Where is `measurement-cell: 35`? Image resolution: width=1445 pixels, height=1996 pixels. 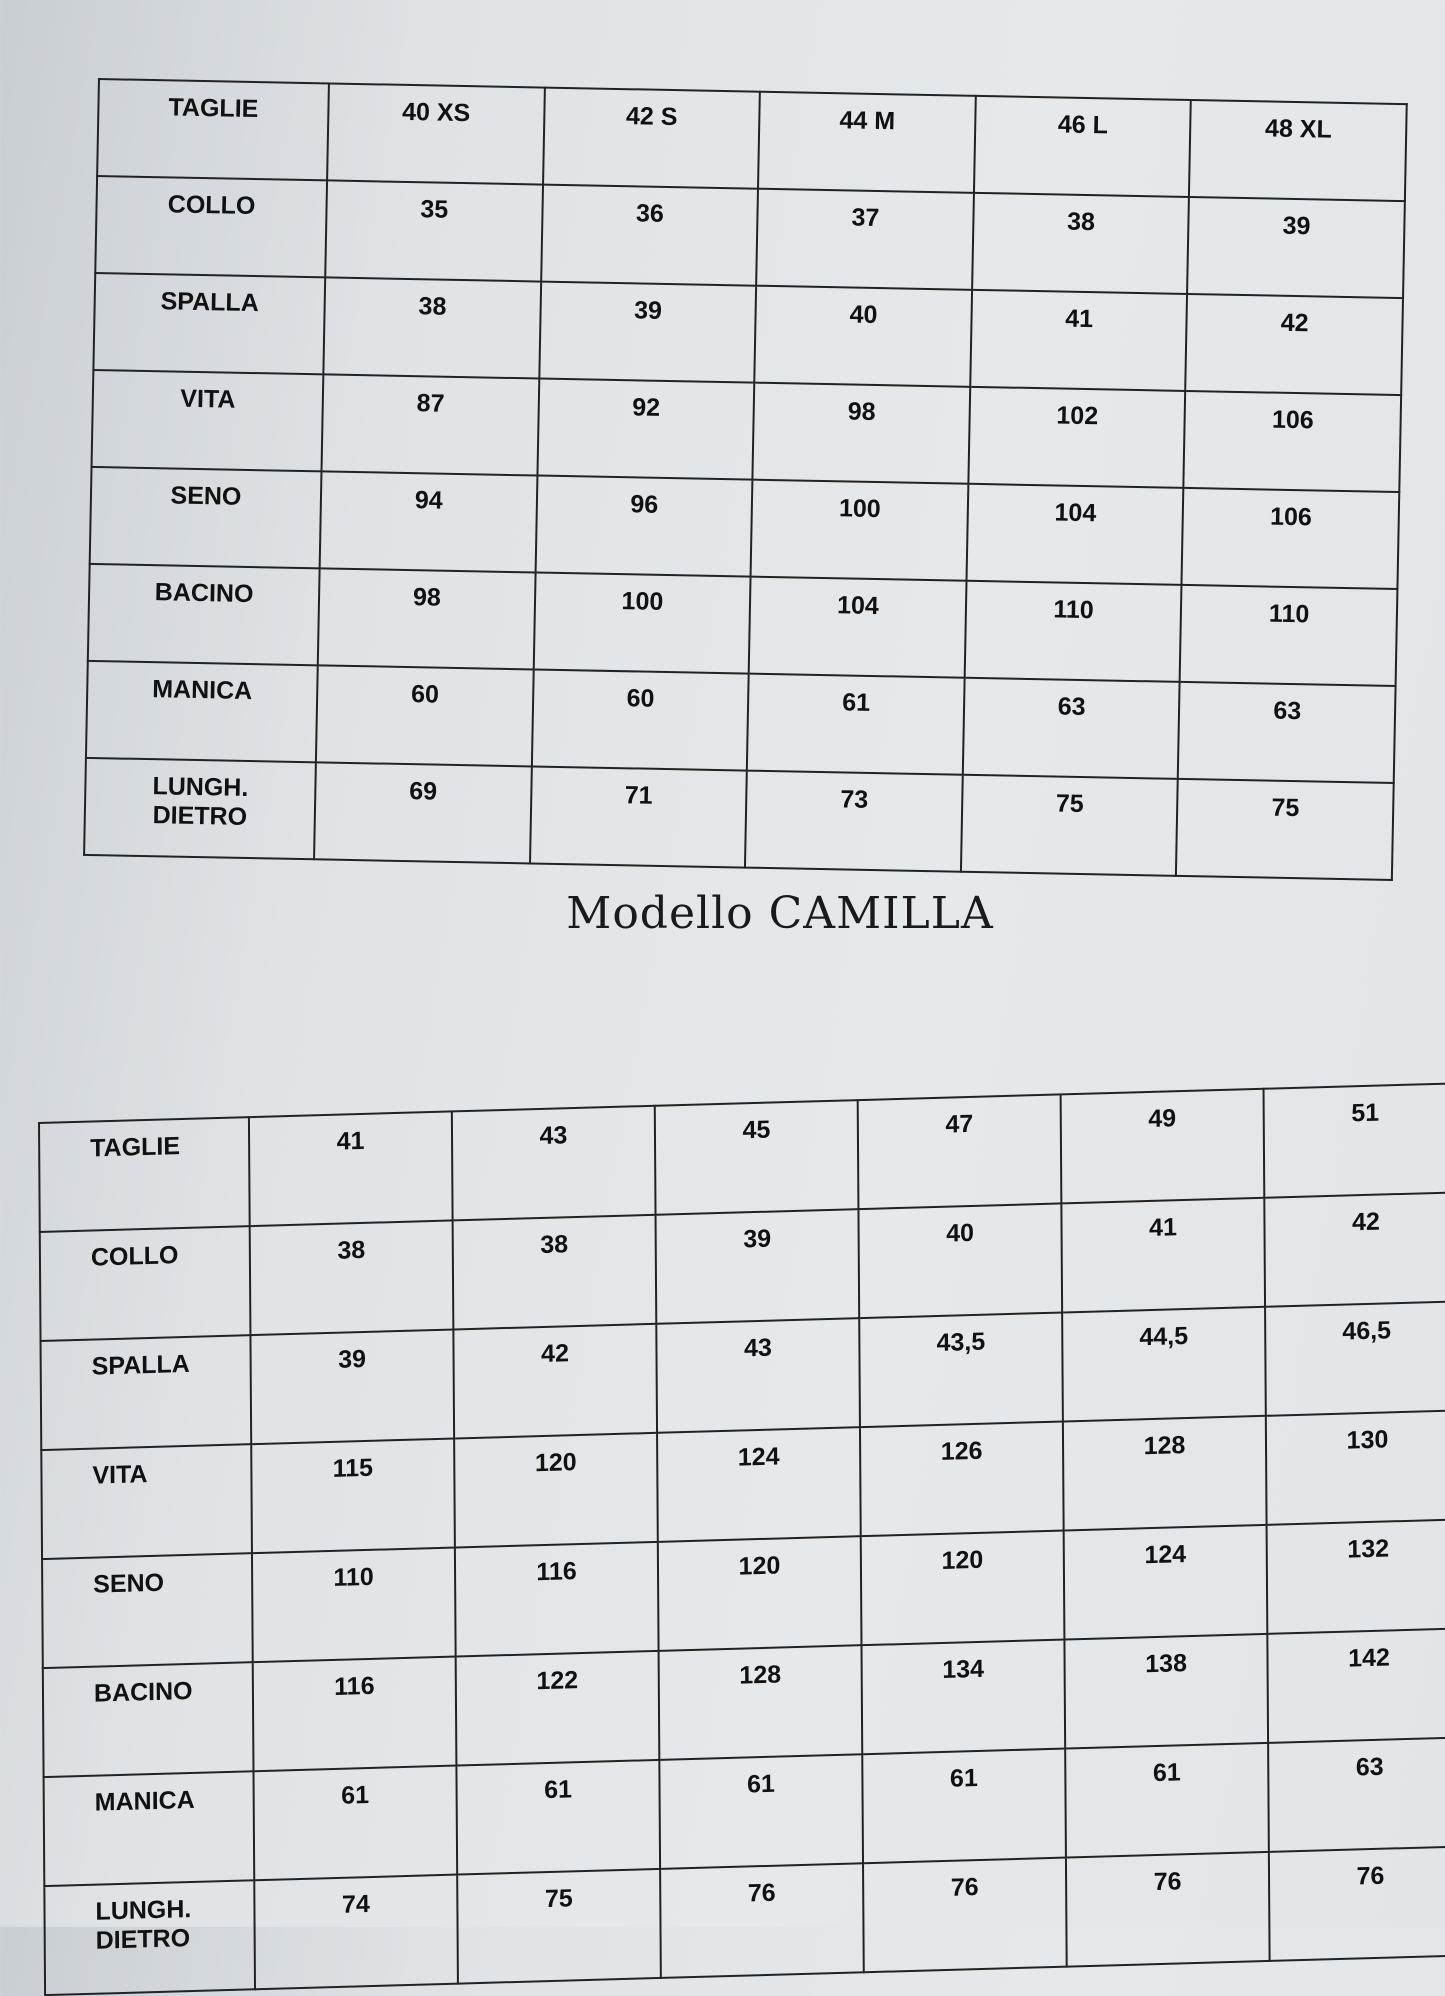
measurement-cell: 35 is located at coordinates (434, 231).